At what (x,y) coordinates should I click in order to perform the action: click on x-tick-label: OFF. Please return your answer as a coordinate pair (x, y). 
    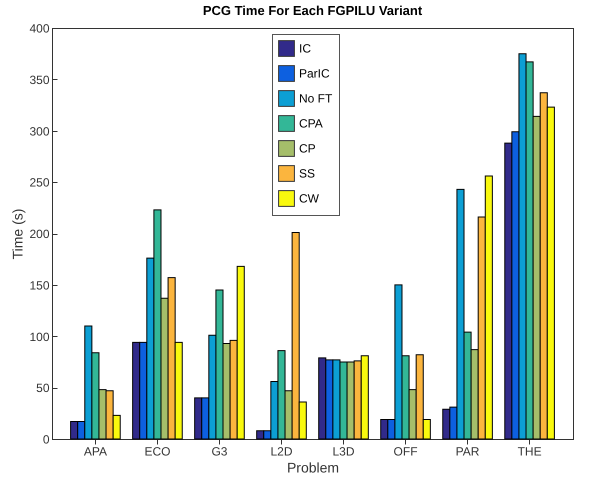
    Looking at the image, I should click on (406, 451).